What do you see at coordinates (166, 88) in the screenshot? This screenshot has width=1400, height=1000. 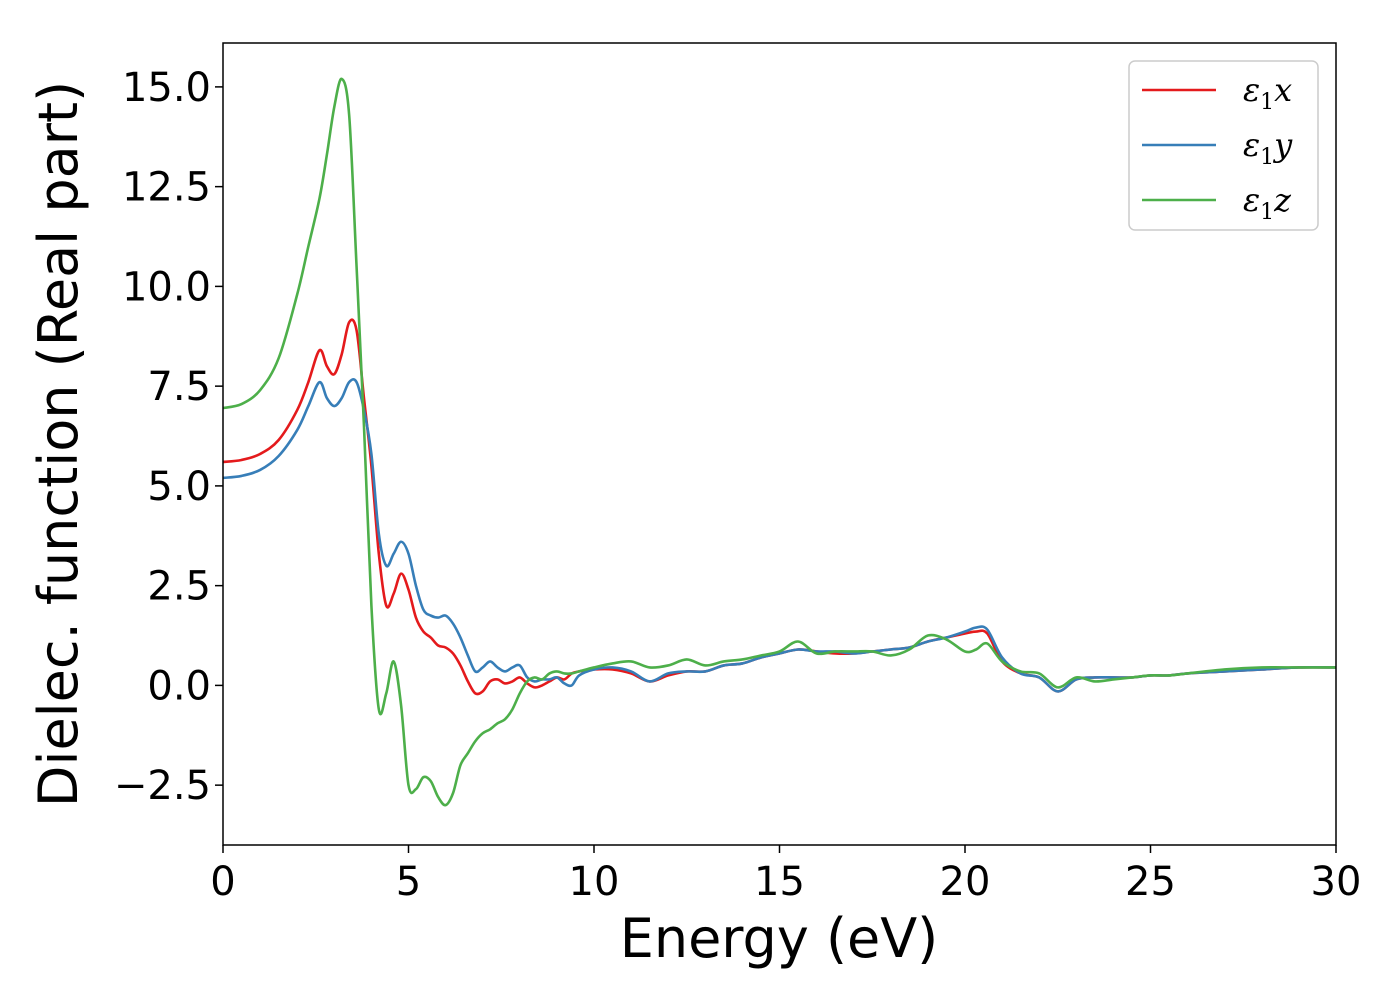 I see `y-tick-label: 15.0` at bounding box center [166, 88].